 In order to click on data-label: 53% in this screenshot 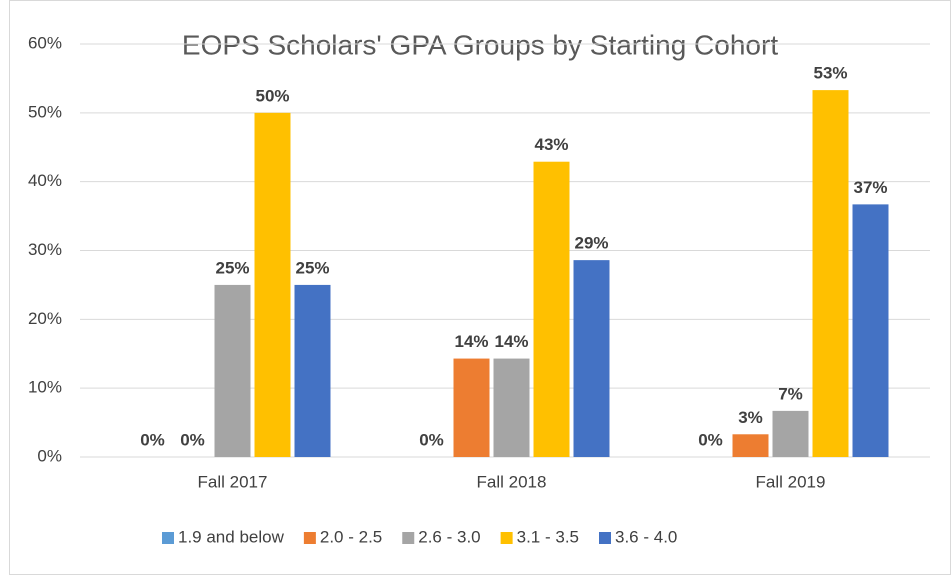, I will do `click(830, 73)`.